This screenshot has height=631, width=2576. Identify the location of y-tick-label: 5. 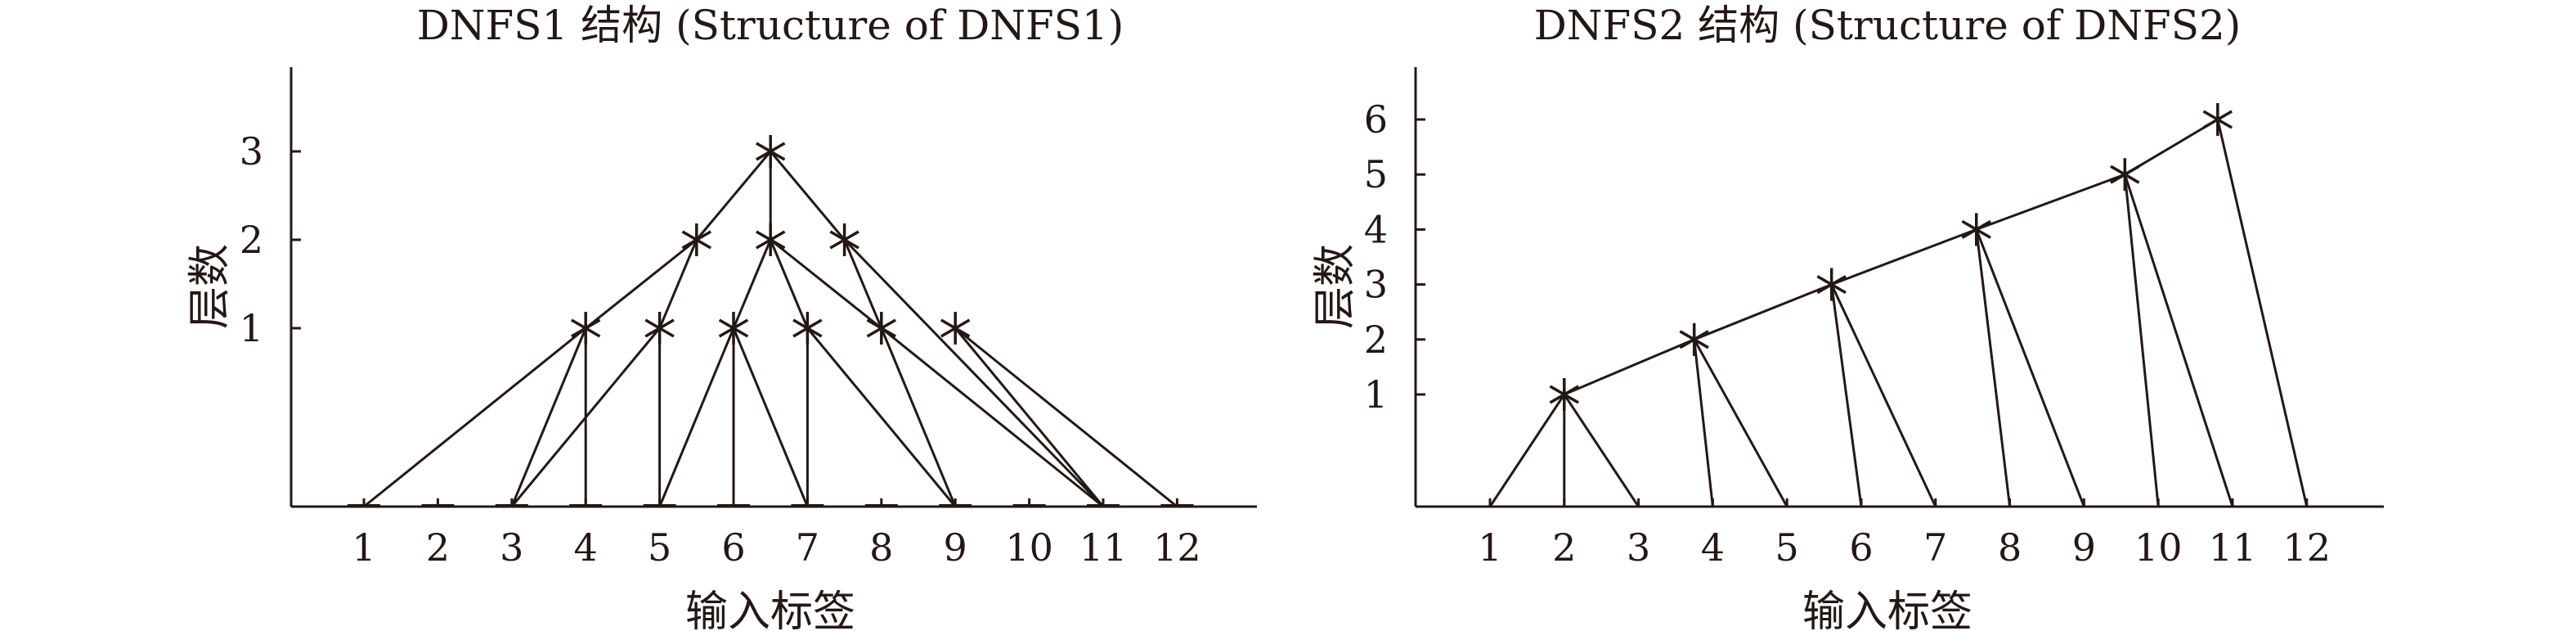
(1376, 174).